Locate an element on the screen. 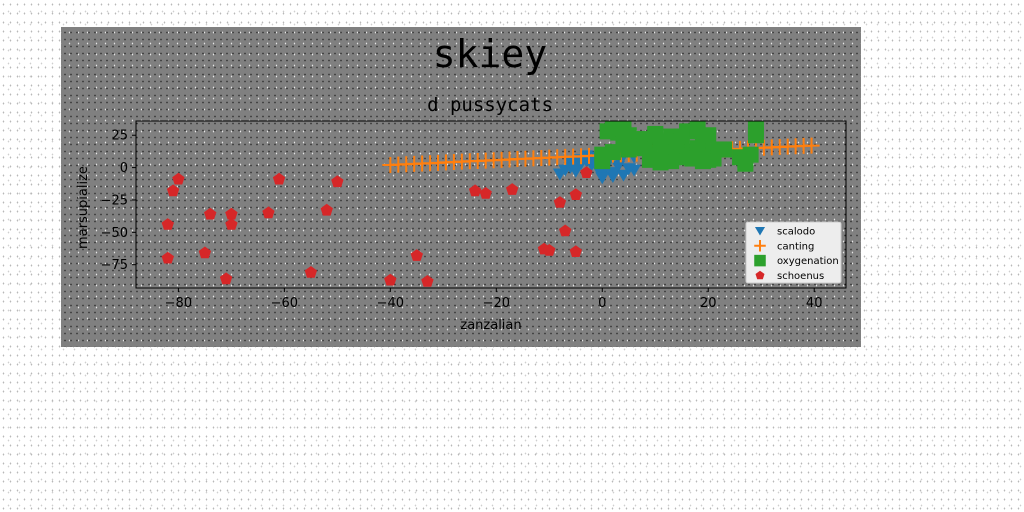 The height and width of the screenshot is (512, 1024). x-tick-label: −80 is located at coordinates (178, 303).